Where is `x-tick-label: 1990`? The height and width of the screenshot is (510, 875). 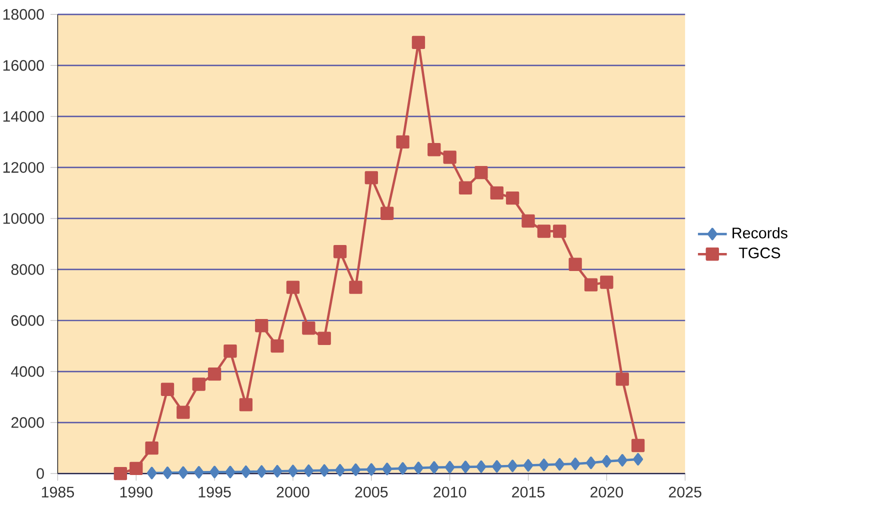 x-tick-label: 1990 is located at coordinates (136, 492).